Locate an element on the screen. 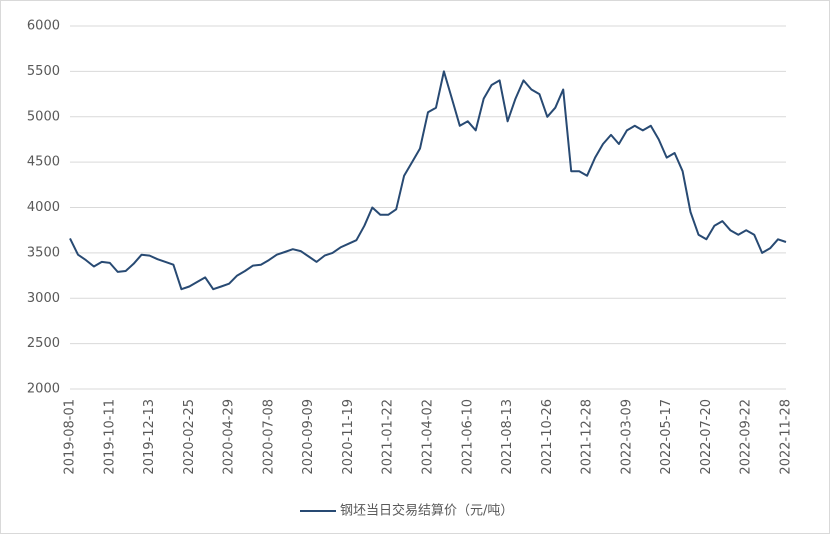  y-tick-label: 2000 is located at coordinates (43, 389).